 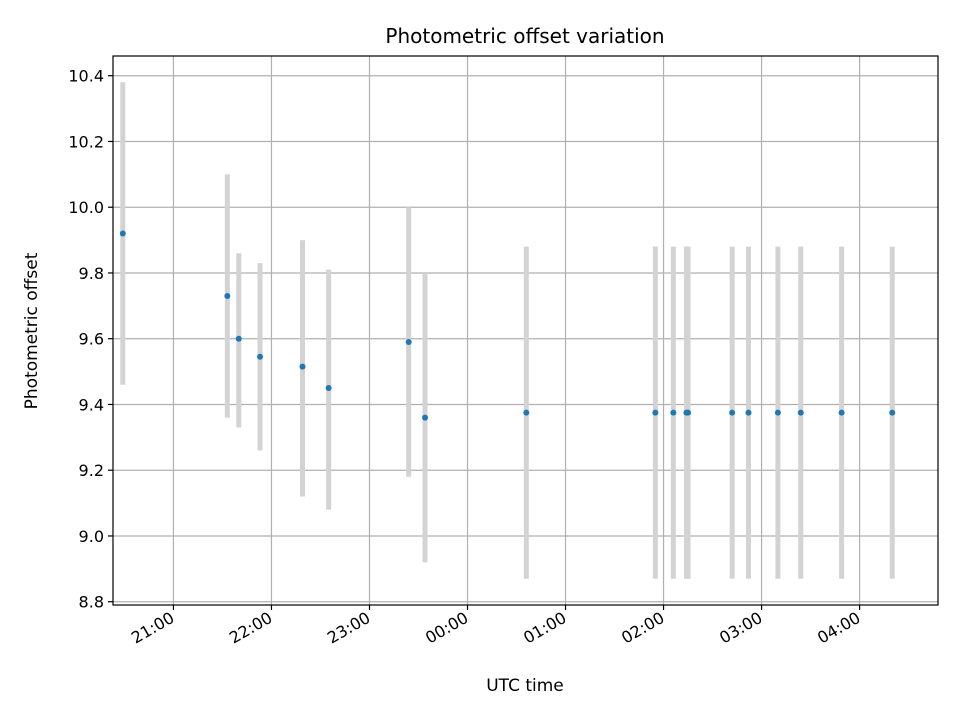 What do you see at coordinates (91, 404) in the screenshot?
I see `y-tick-label: 9.4` at bounding box center [91, 404].